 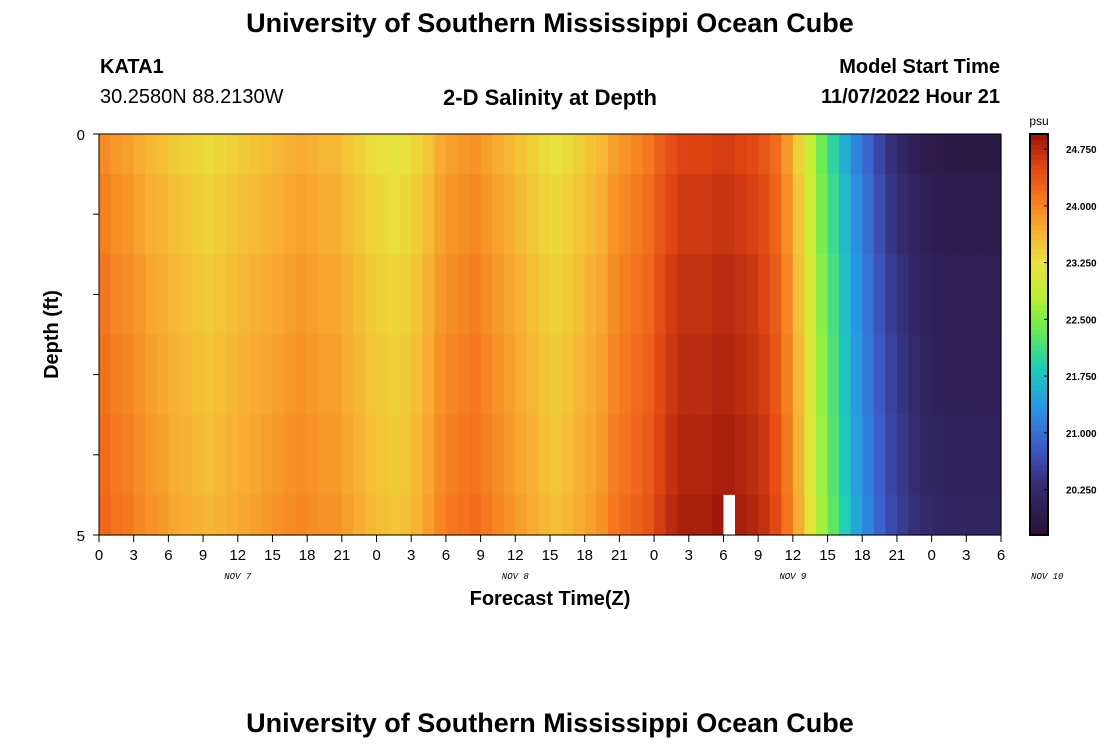 I want to click on x-tick-label: 0, so click(x=931, y=555).